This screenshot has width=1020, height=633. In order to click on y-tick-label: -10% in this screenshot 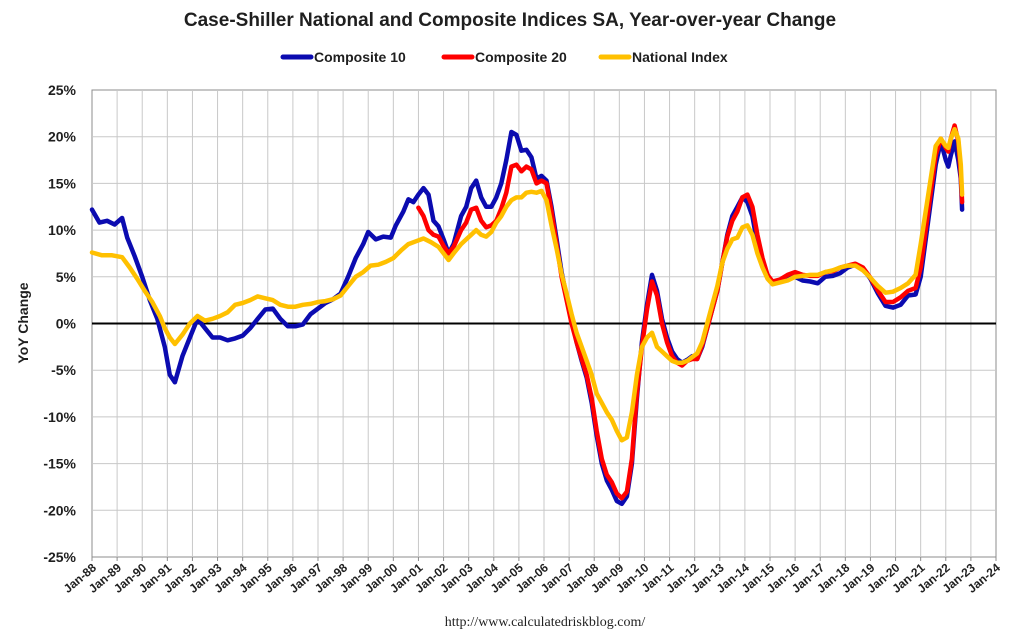, I will do `click(59, 417)`.